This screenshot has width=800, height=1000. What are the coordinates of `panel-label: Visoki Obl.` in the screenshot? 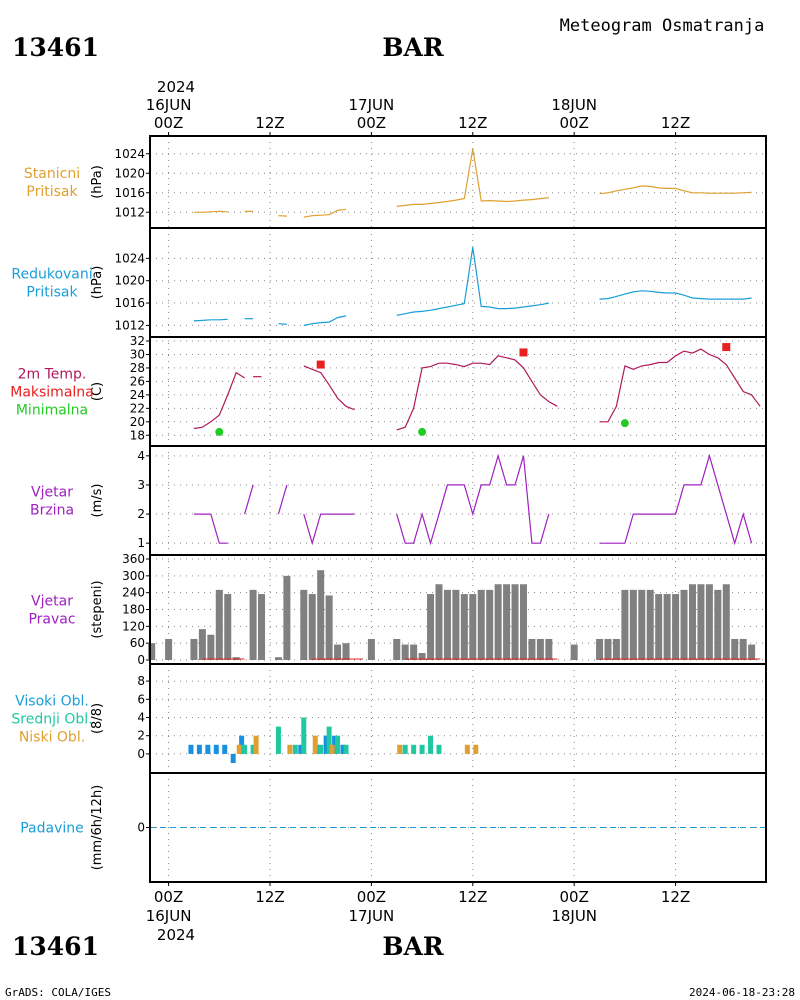 It's located at (52, 702).